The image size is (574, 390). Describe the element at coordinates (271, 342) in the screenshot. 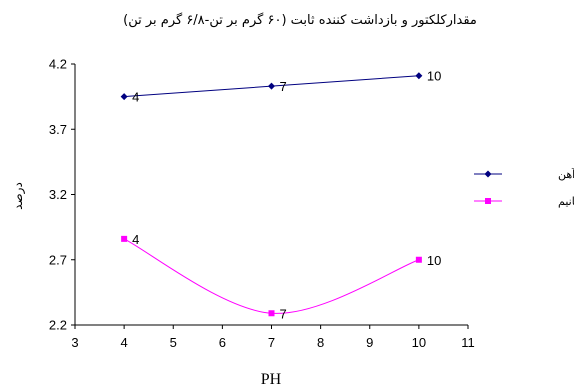

I see `x-tick-label: 7` at that location.